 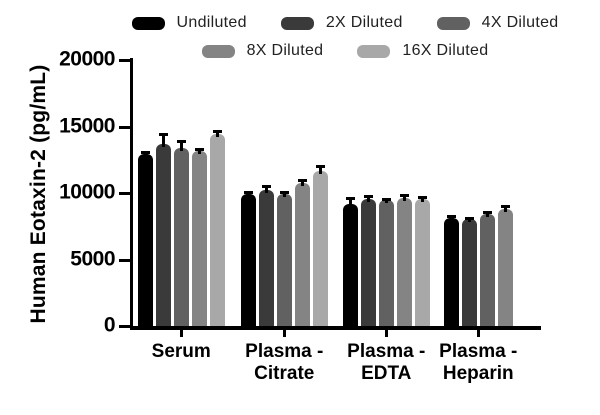 I want to click on y-tick-label: 5000, so click(x=92, y=259).